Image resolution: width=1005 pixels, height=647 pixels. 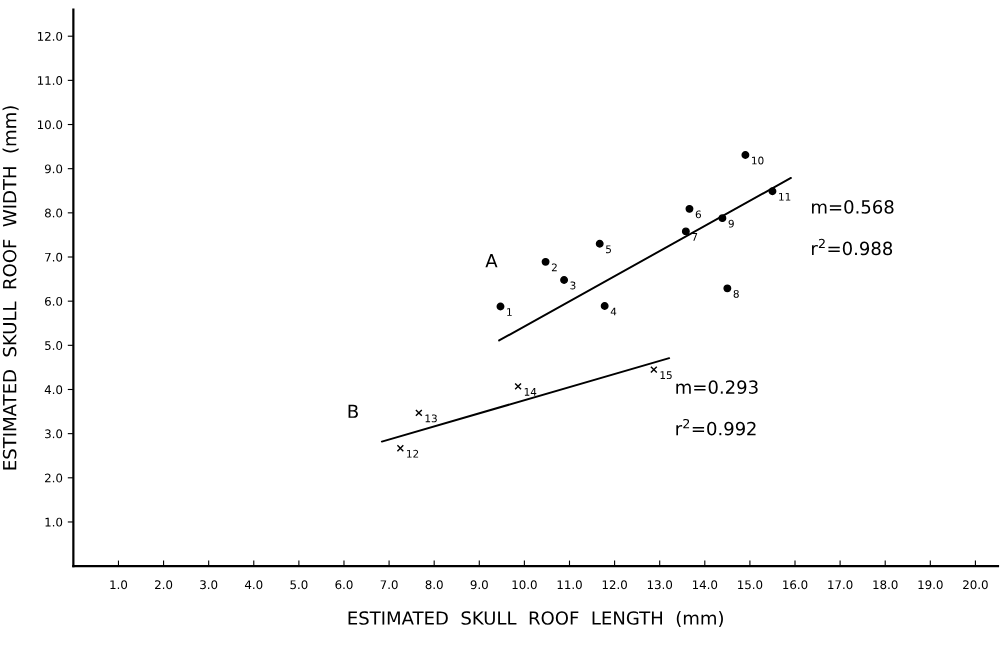 I want to click on annotation: 4, so click(x=613, y=311).